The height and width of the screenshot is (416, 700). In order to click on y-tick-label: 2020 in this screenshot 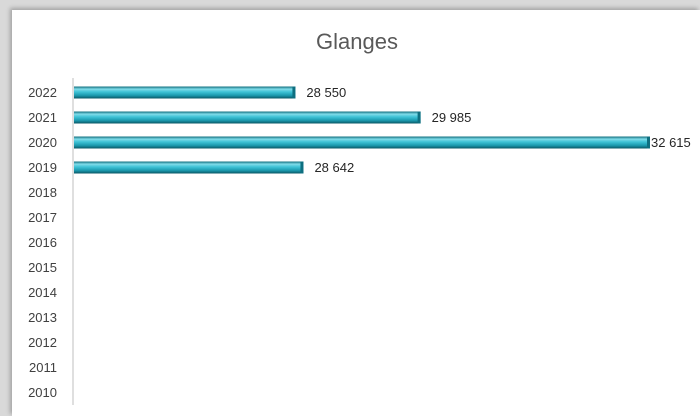, I will do `click(42, 142)`.